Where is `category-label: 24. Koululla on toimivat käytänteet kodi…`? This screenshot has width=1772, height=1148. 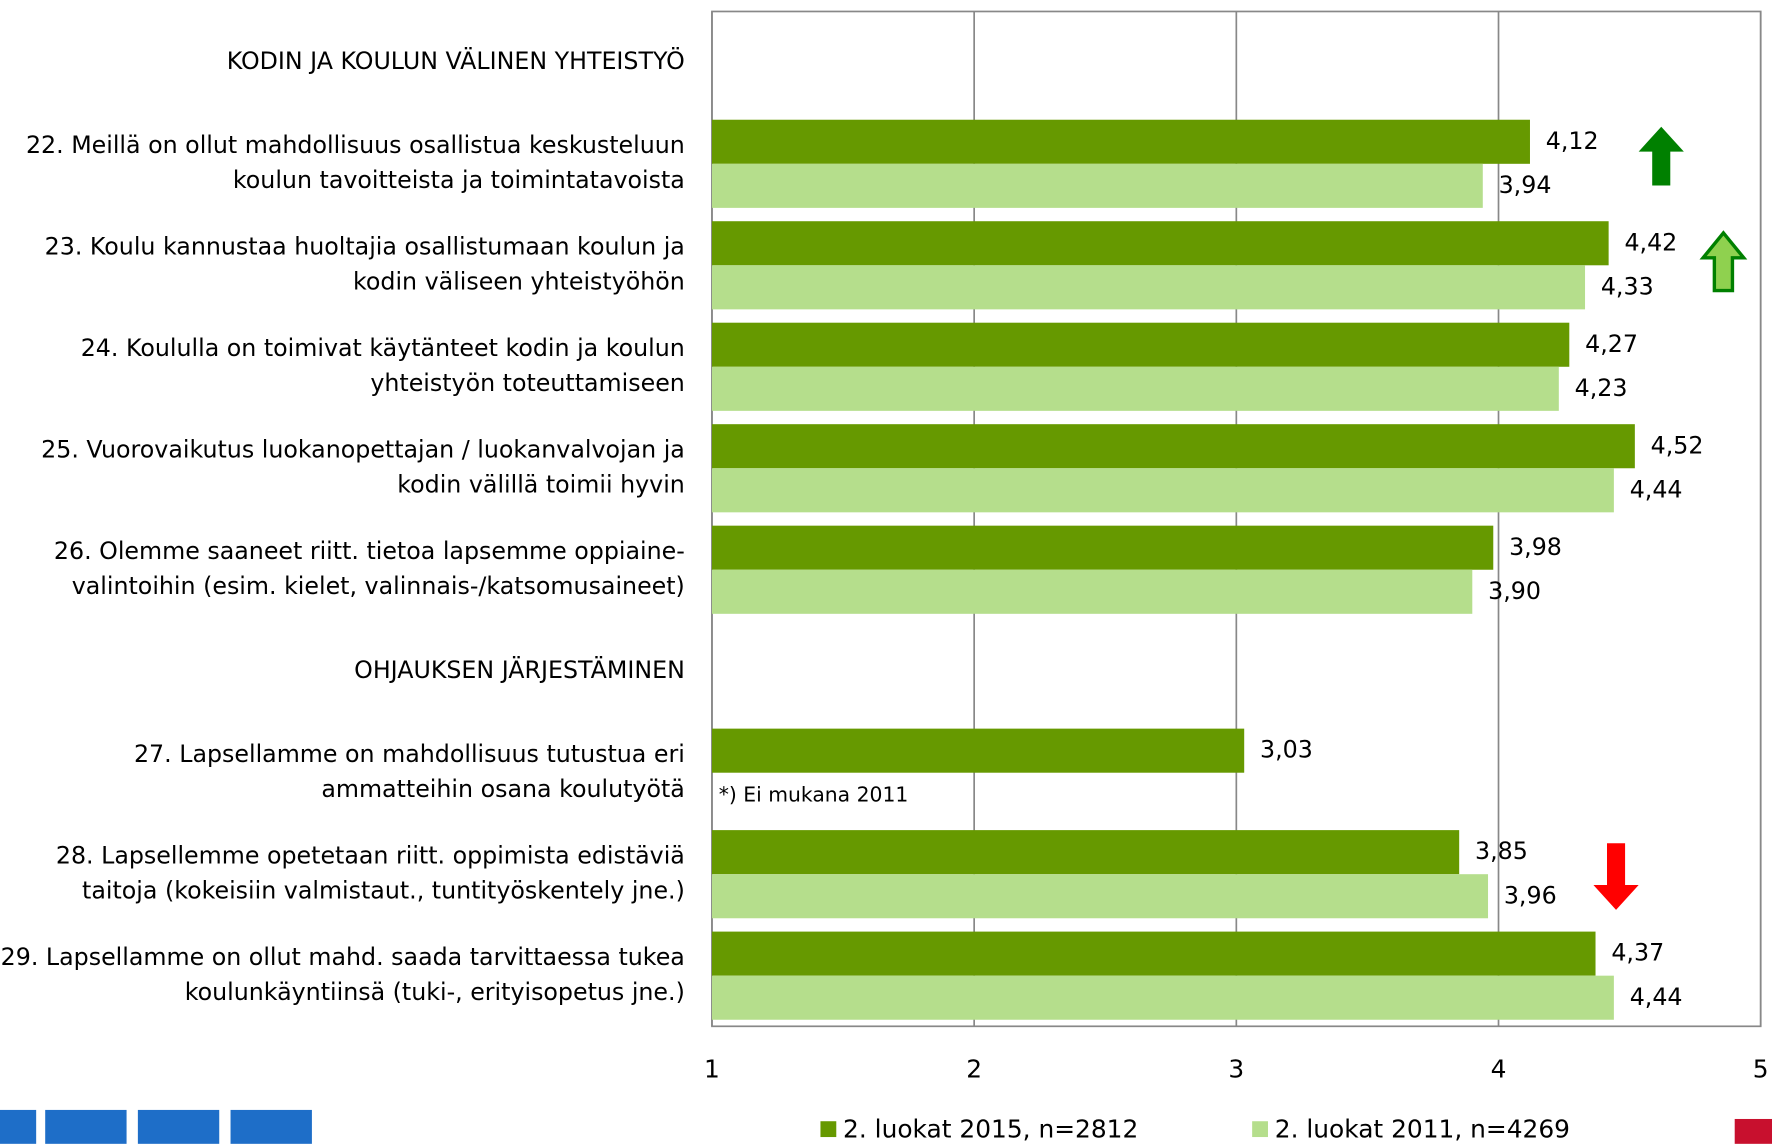
category-label: 24. Koululla on toimivat käytänteet kodi… is located at coordinates (383, 365).